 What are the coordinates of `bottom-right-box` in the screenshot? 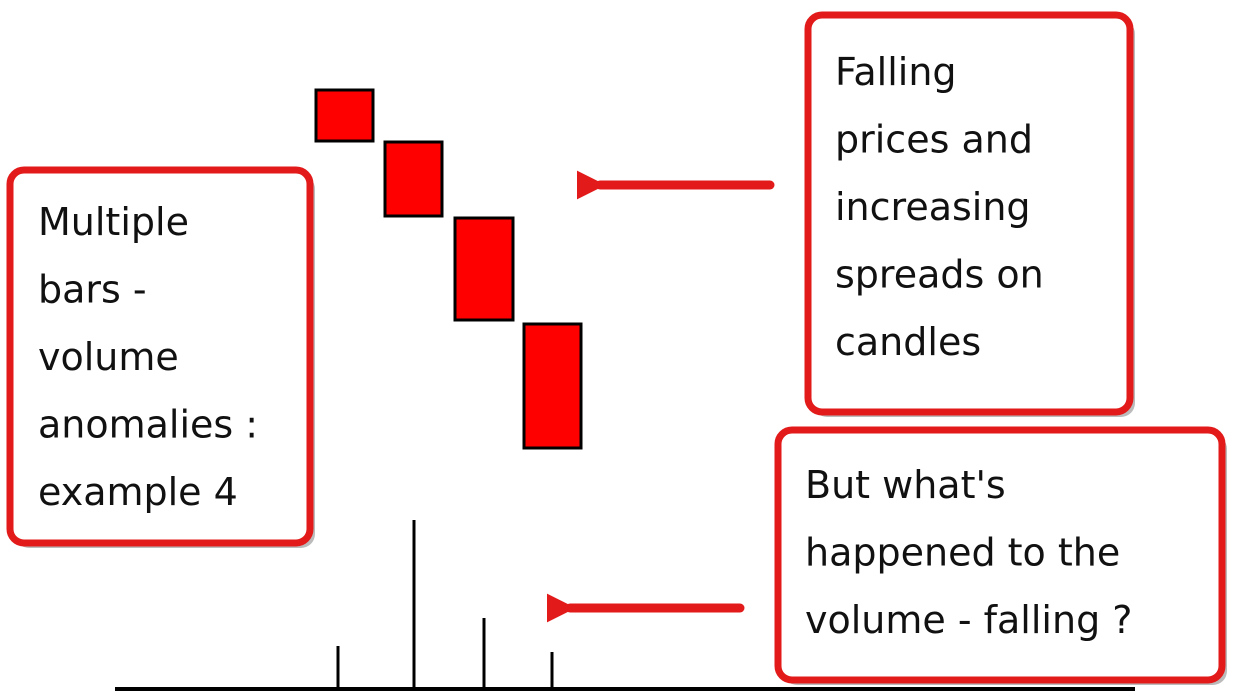 It's located at (1000, 555).